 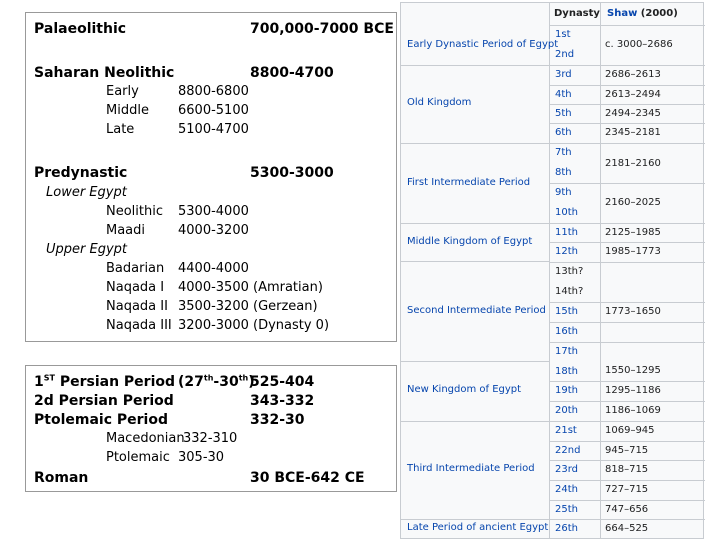 I want to click on dynasty-9-link: 9th, so click(x=563, y=192).